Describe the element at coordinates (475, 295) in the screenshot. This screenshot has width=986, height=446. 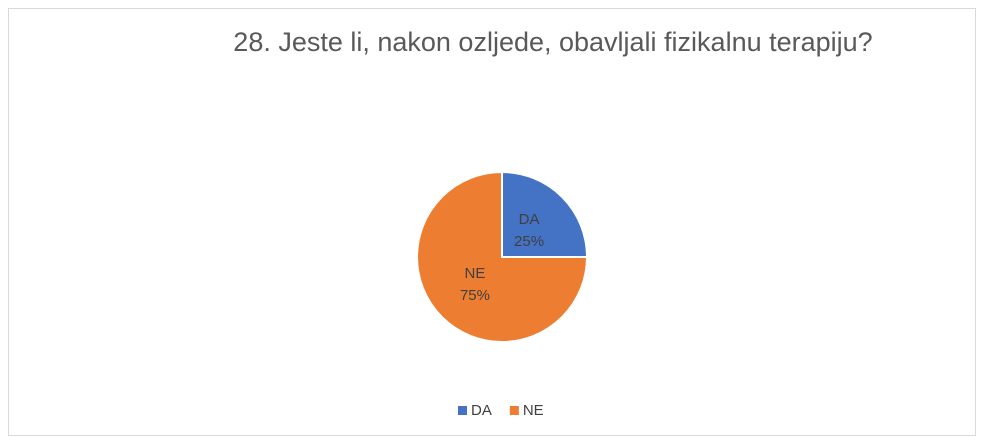
I see `data-label-value: 75%` at that location.